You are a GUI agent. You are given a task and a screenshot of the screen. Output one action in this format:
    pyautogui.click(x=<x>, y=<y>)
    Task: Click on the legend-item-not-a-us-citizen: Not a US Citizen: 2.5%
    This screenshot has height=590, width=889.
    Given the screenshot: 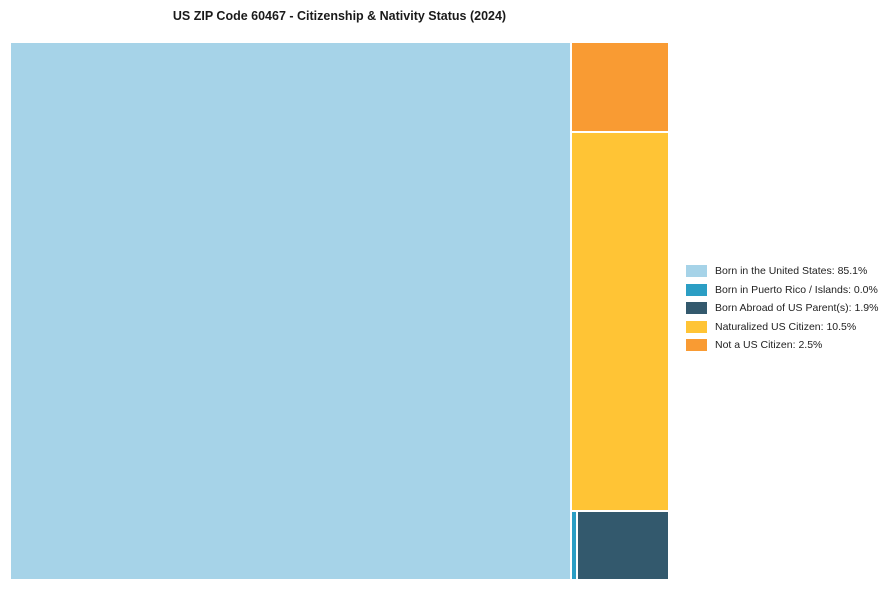 What is the action you would take?
    pyautogui.click(x=782, y=345)
    